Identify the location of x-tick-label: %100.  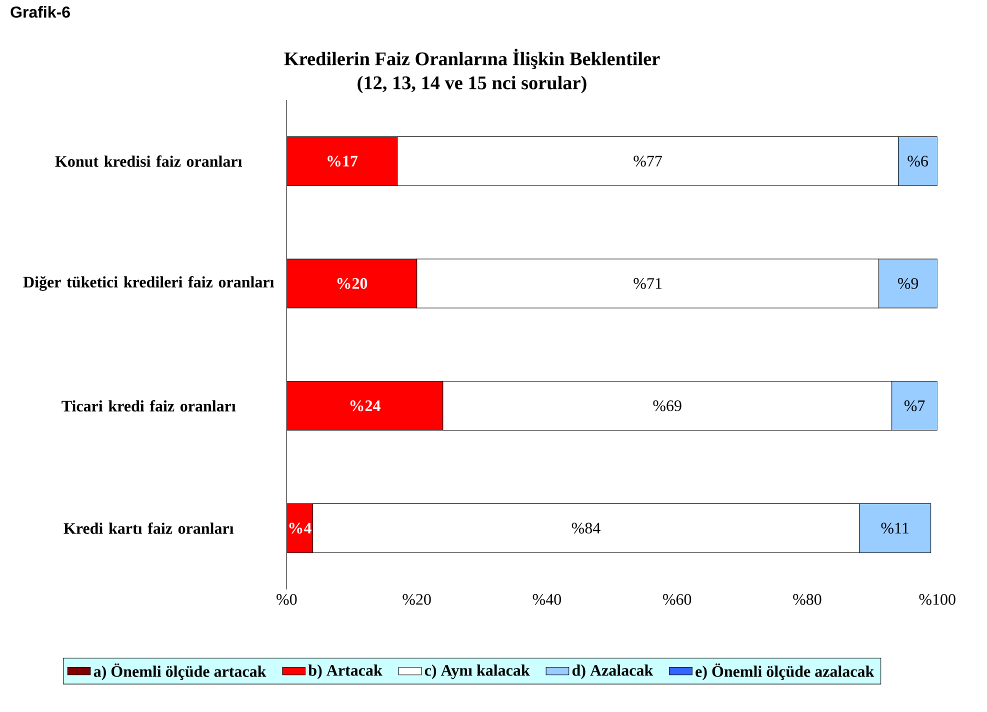
(937, 599).